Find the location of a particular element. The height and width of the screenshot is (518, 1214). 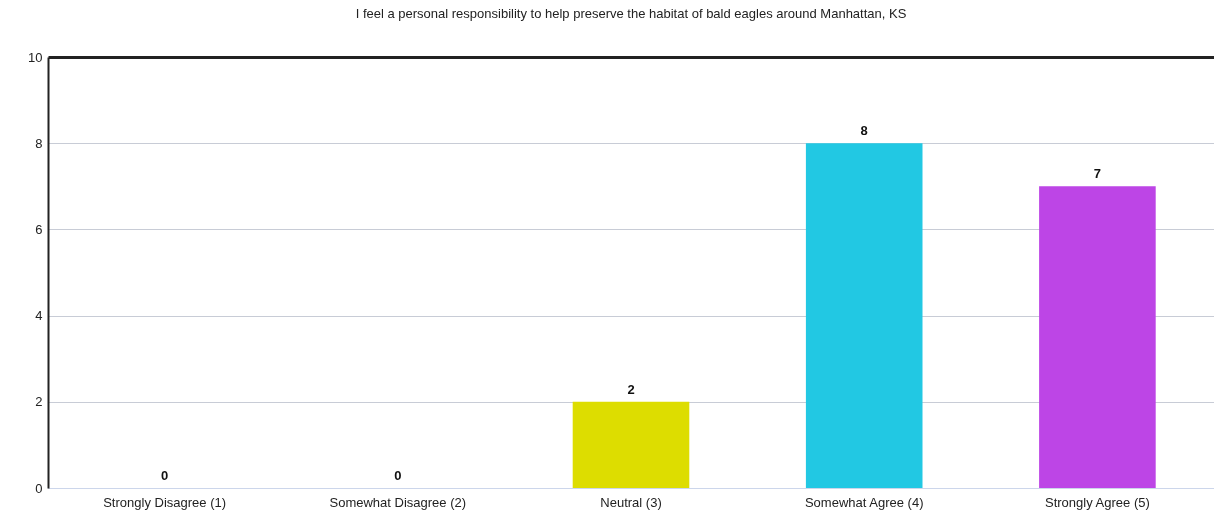

y-tick-label: 0 is located at coordinates (39, 488).